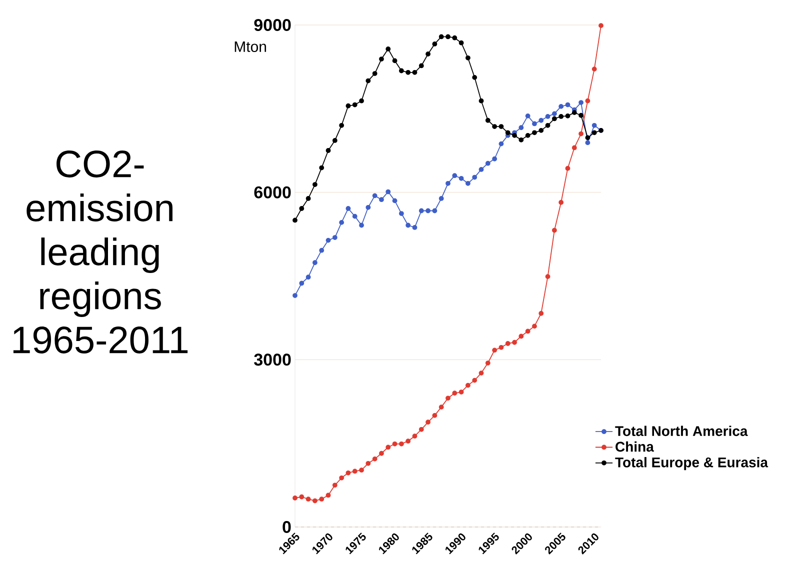 Image resolution: width=793 pixels, height=582 pixels. Describe the element at coordinates (272, 192) in the screenshot. I see `y-tick-label: 6000` at that location.